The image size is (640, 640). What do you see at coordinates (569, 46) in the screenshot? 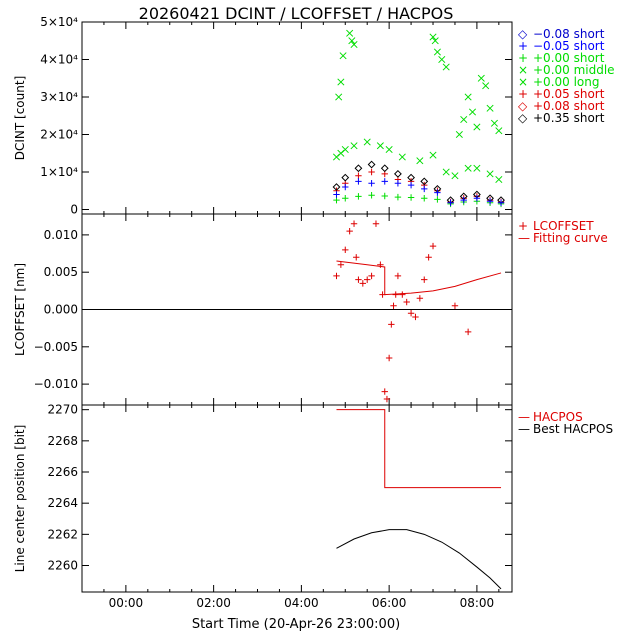
I see `legend-label: −0.05 short` at bounding box center [569, 46].